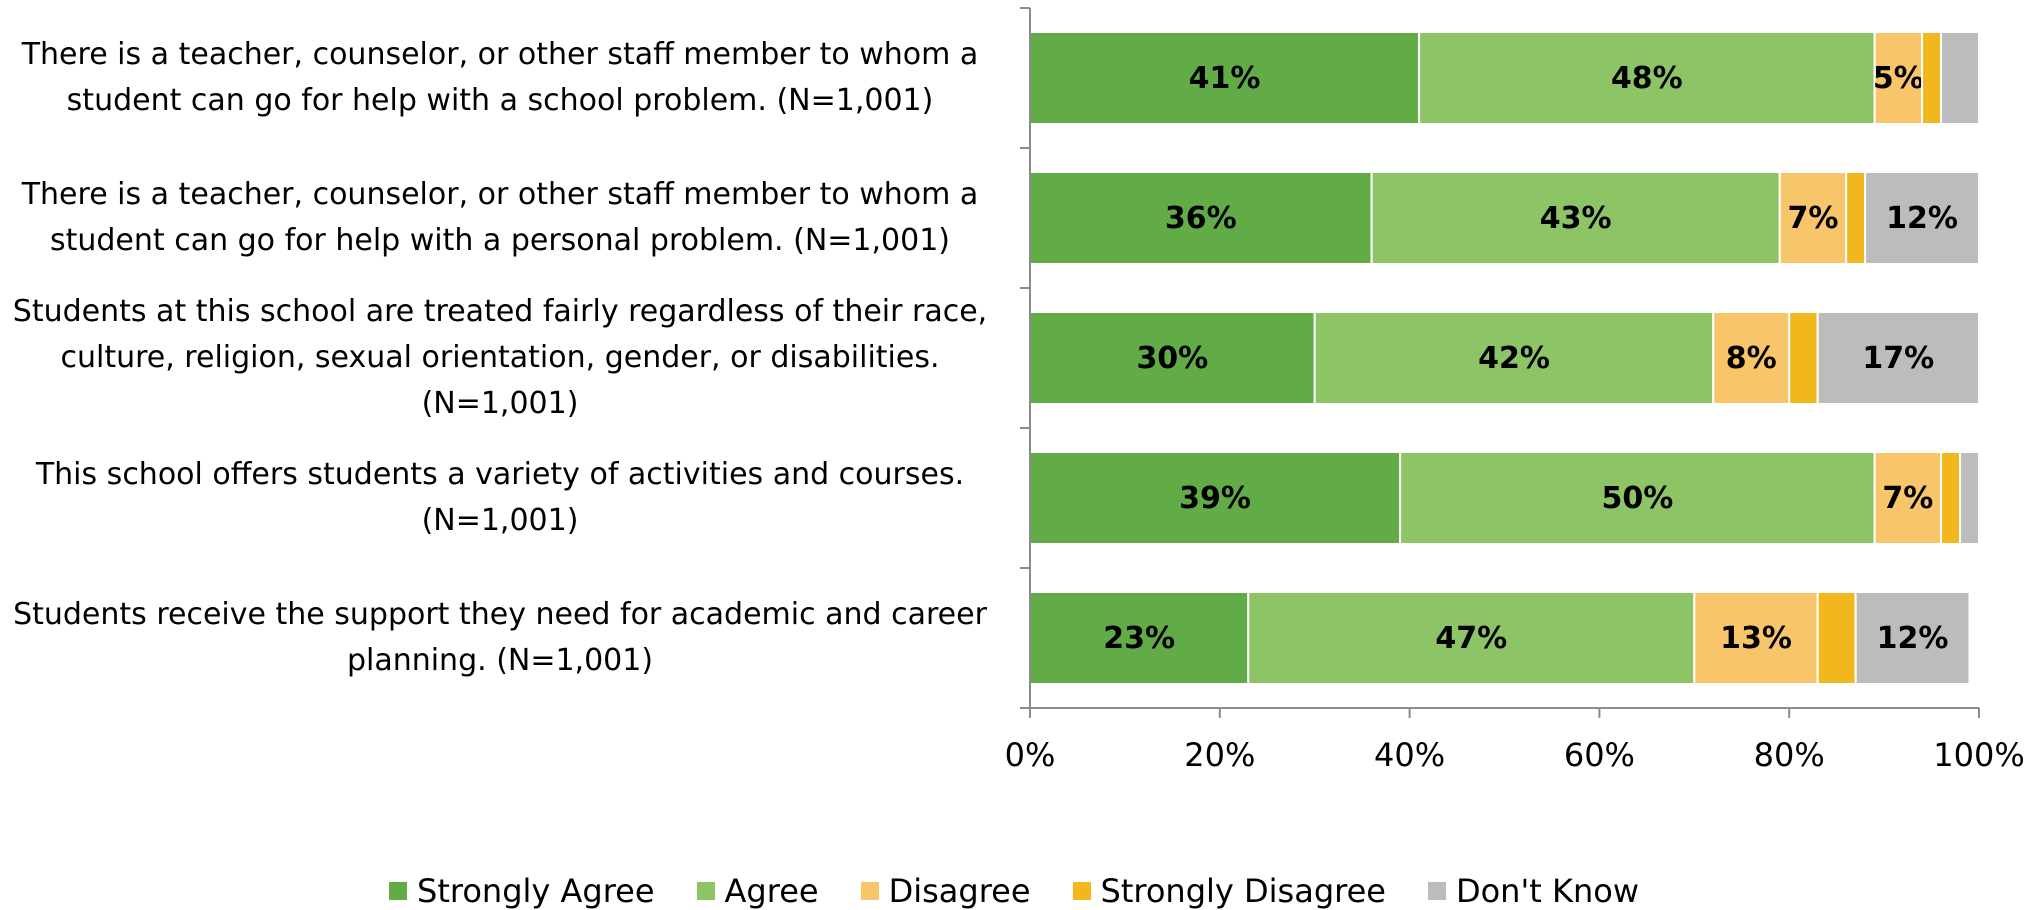 The height and width of the screenshot is (910, 2028). What do you see at coordinates (771, 891) in the screenshot?
I see `legend-label: Agree` at bounding box center [771, 891].